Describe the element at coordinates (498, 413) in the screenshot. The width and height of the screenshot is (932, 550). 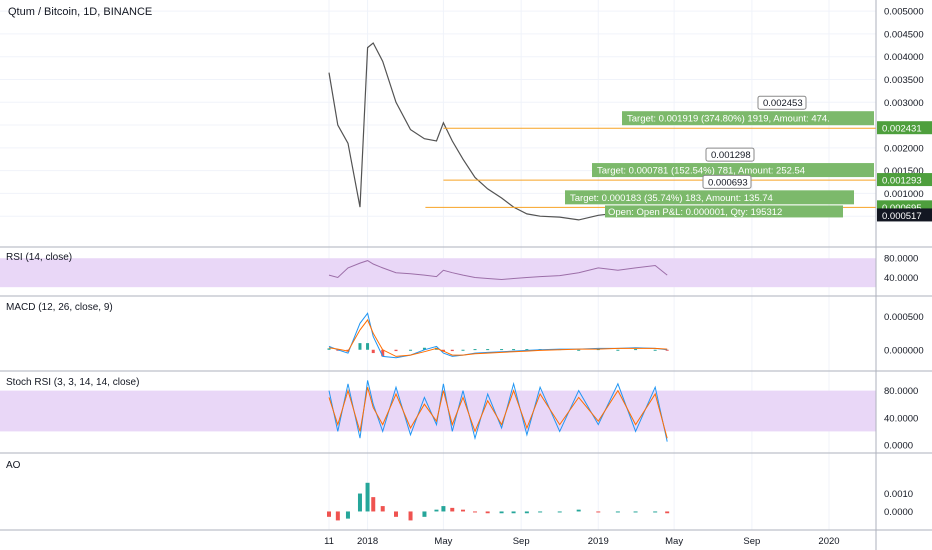
I see `stoch-d-line` at that location.